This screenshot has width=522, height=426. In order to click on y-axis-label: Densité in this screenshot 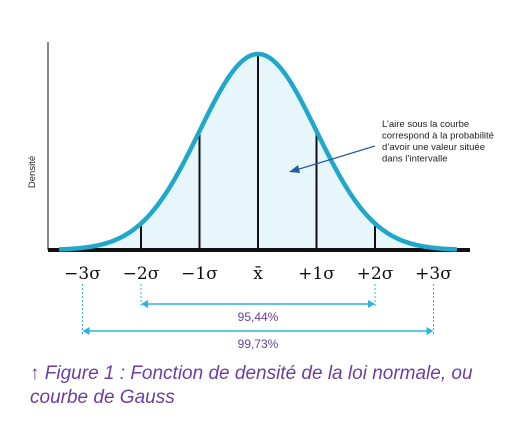, I will do `click(32, 172)`.